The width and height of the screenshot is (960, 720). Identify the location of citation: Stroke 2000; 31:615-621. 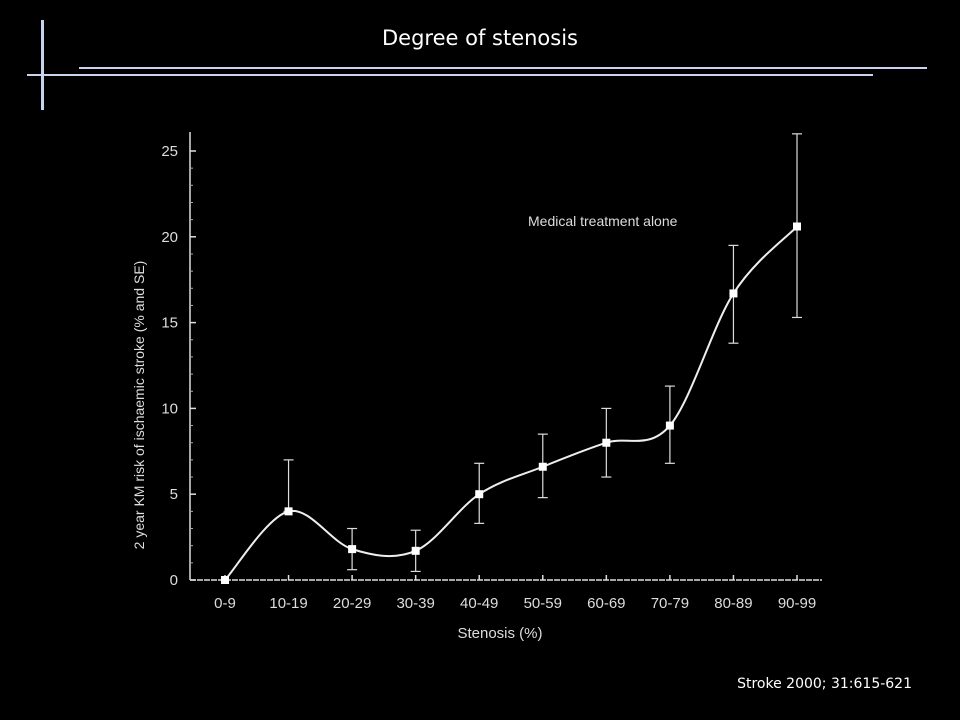
(824, 684).